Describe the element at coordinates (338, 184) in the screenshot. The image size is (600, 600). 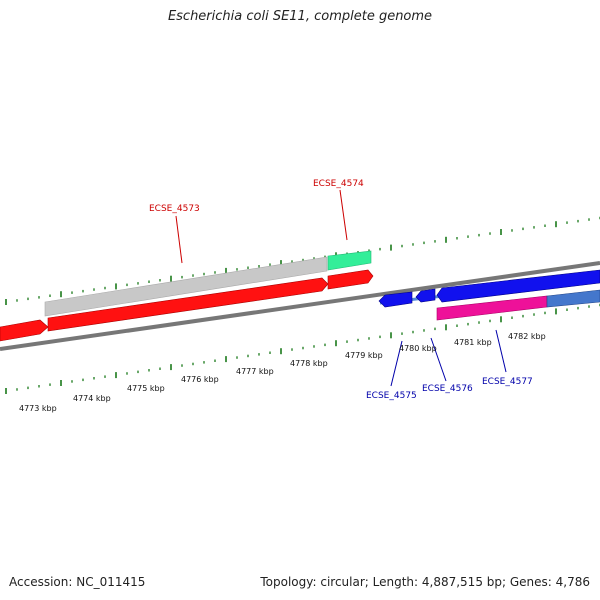
I see `gene-label-ecse-4574: ECSE_4574` at that location.